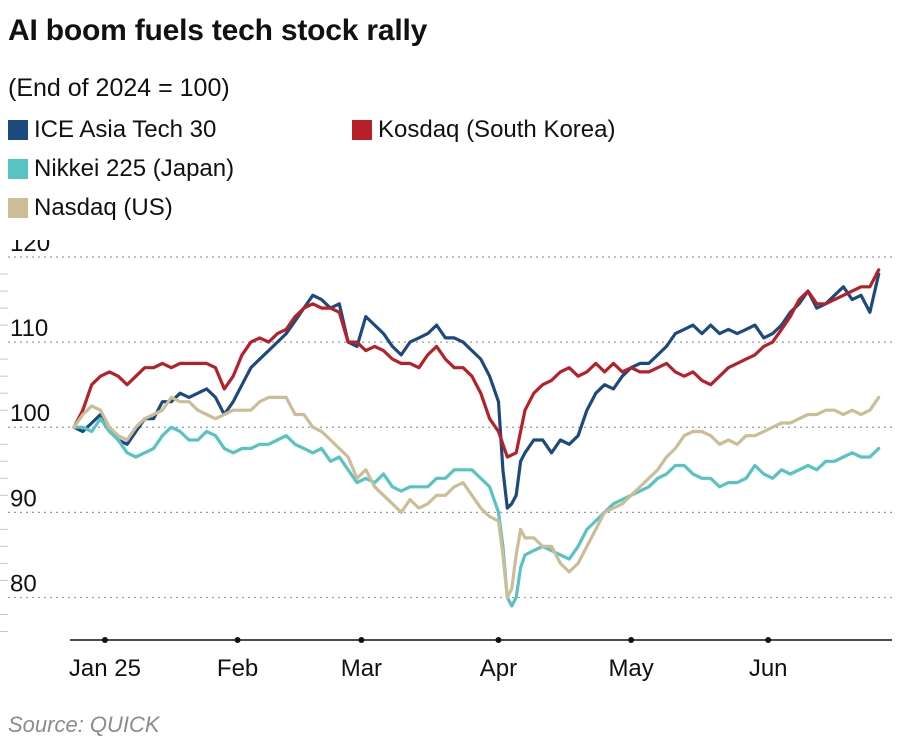  I want to click on x-tick-label: Jun, so click(768, 668).